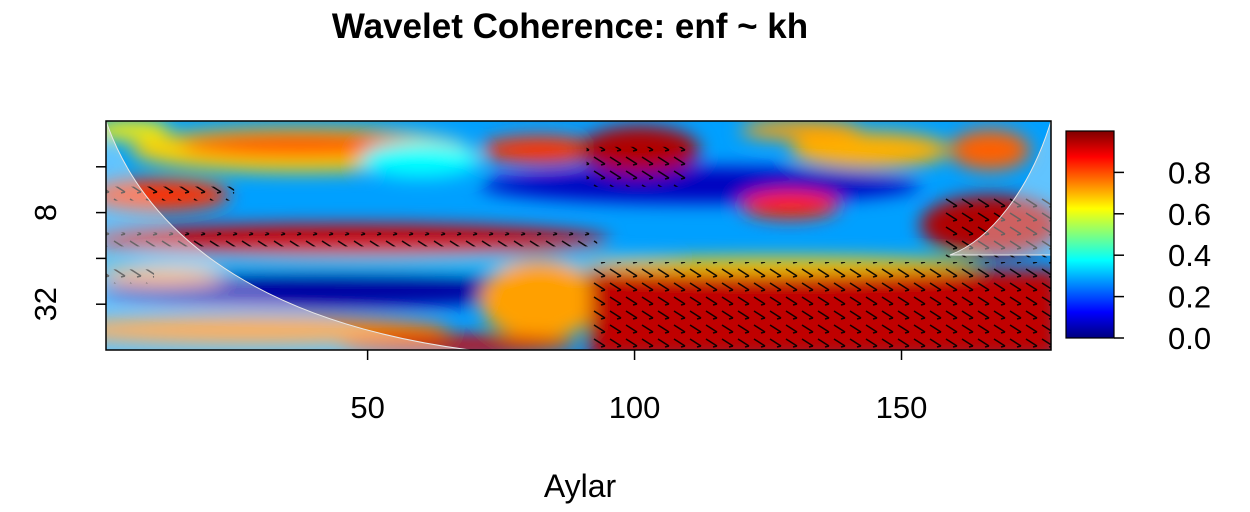 This screenshot has height=512, width=1250. What do you see at coordinates (367, 407) in the screenshot?
I see `x-tick-label-0: 50` at bounding box center [367, 407].